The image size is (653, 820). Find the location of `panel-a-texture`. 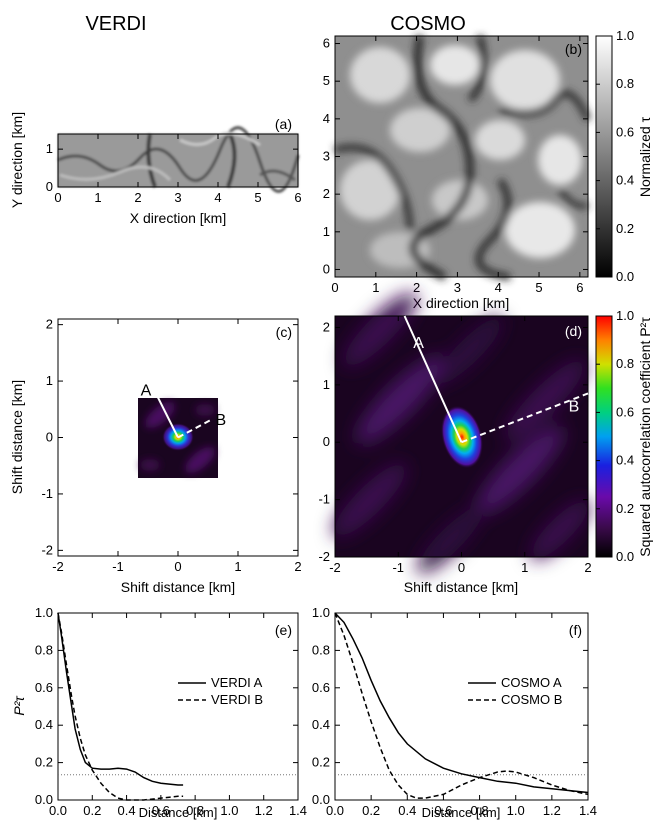

panel-a-texture is located at coordinates (178, 159).